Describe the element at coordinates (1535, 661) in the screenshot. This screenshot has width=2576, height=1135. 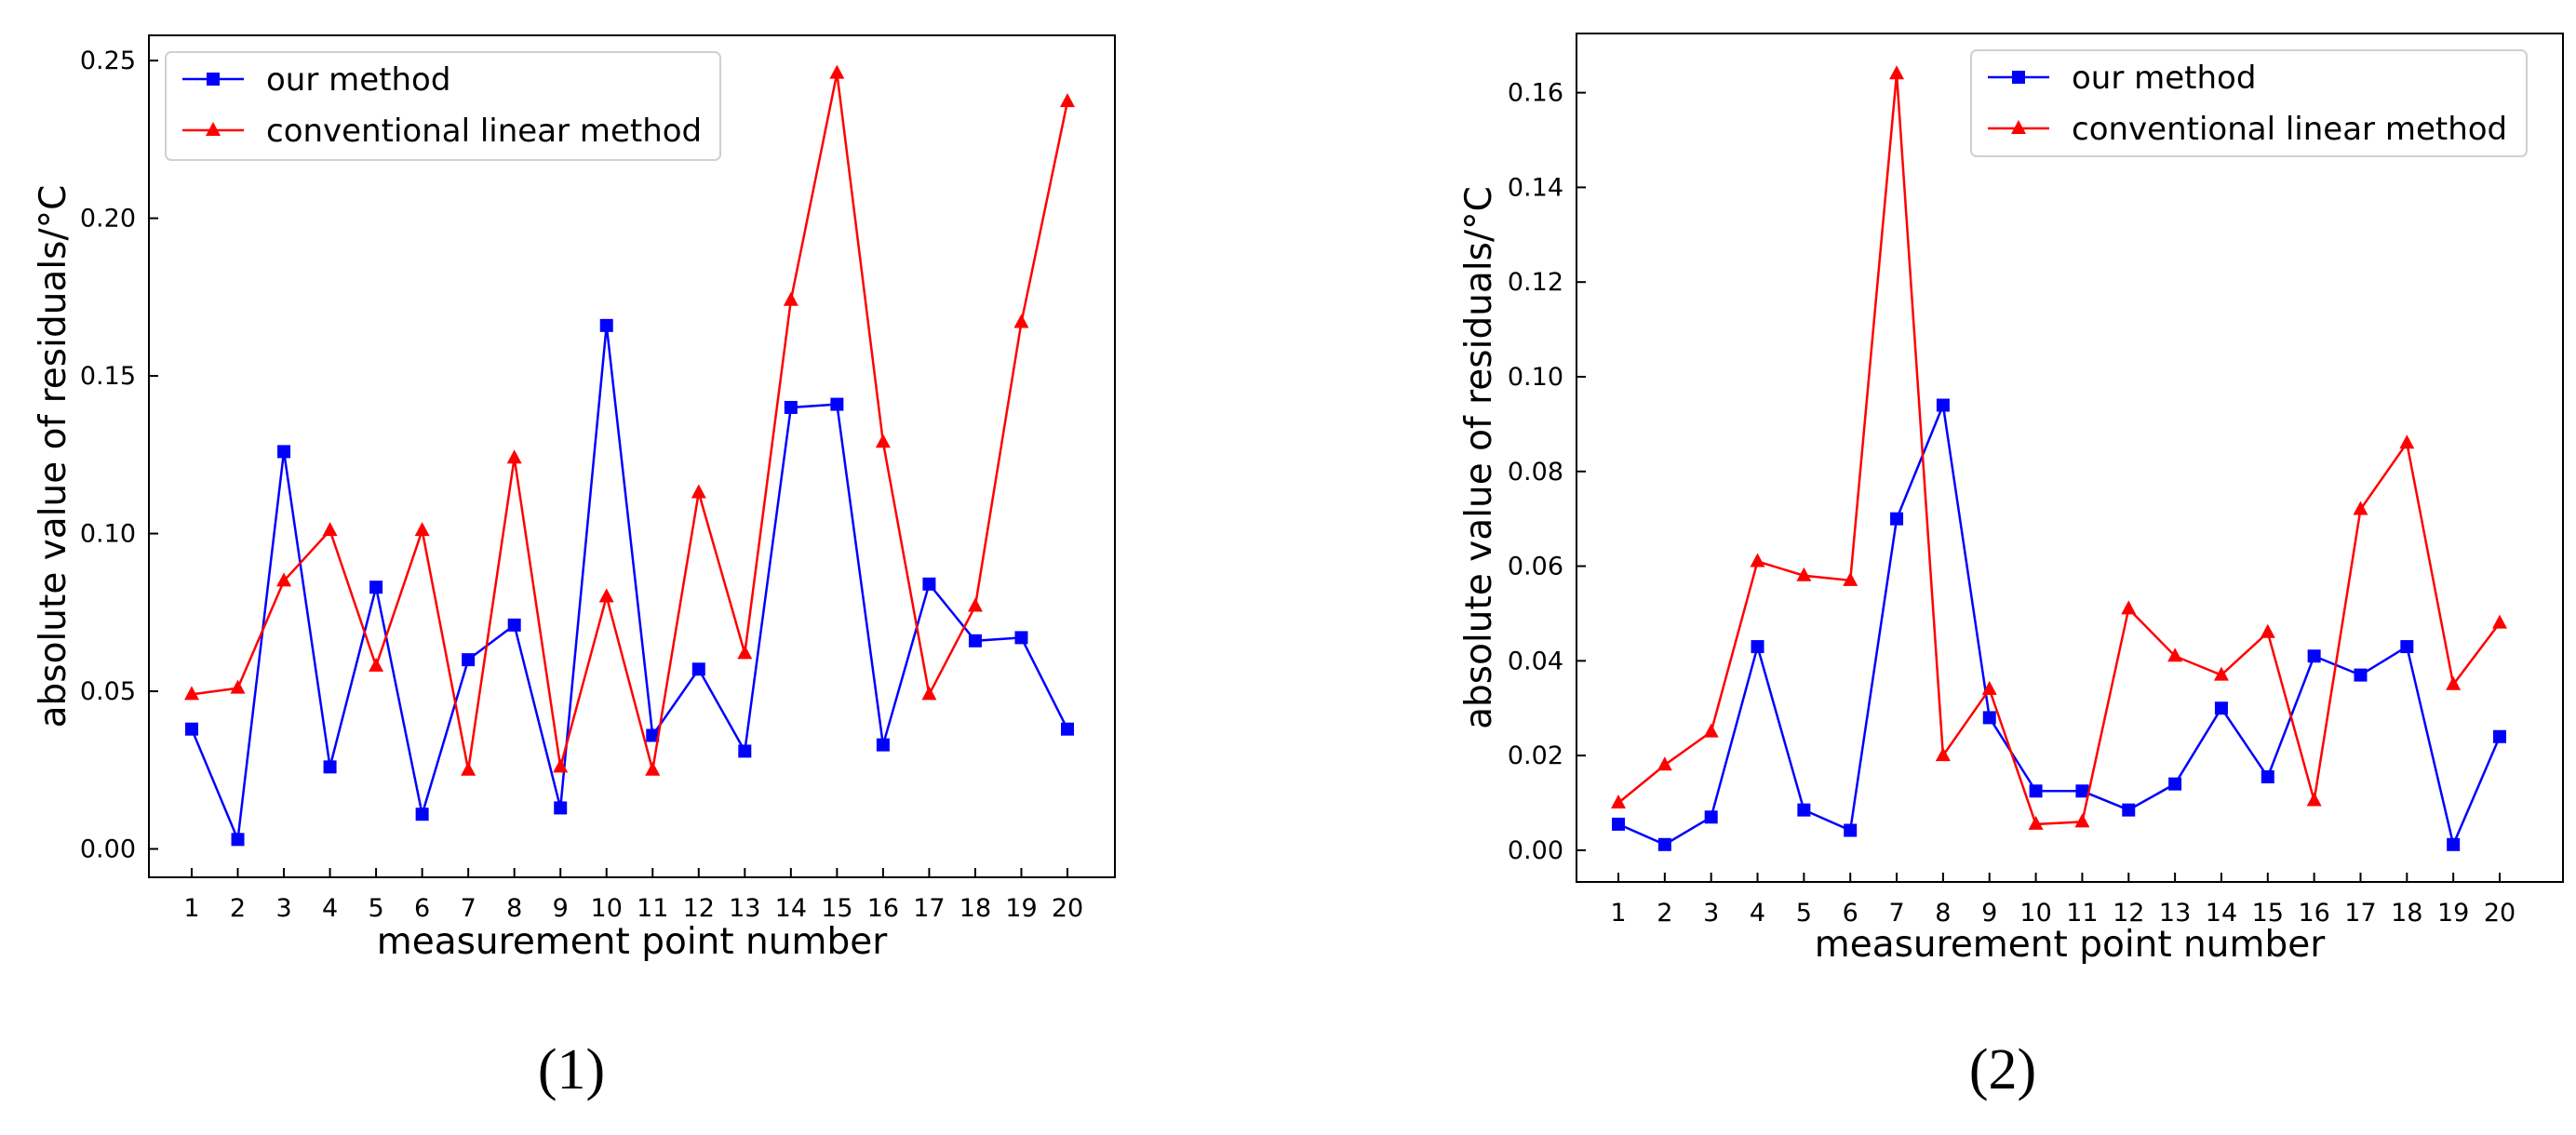
I see `y-tick-label: 0.04` at that location.